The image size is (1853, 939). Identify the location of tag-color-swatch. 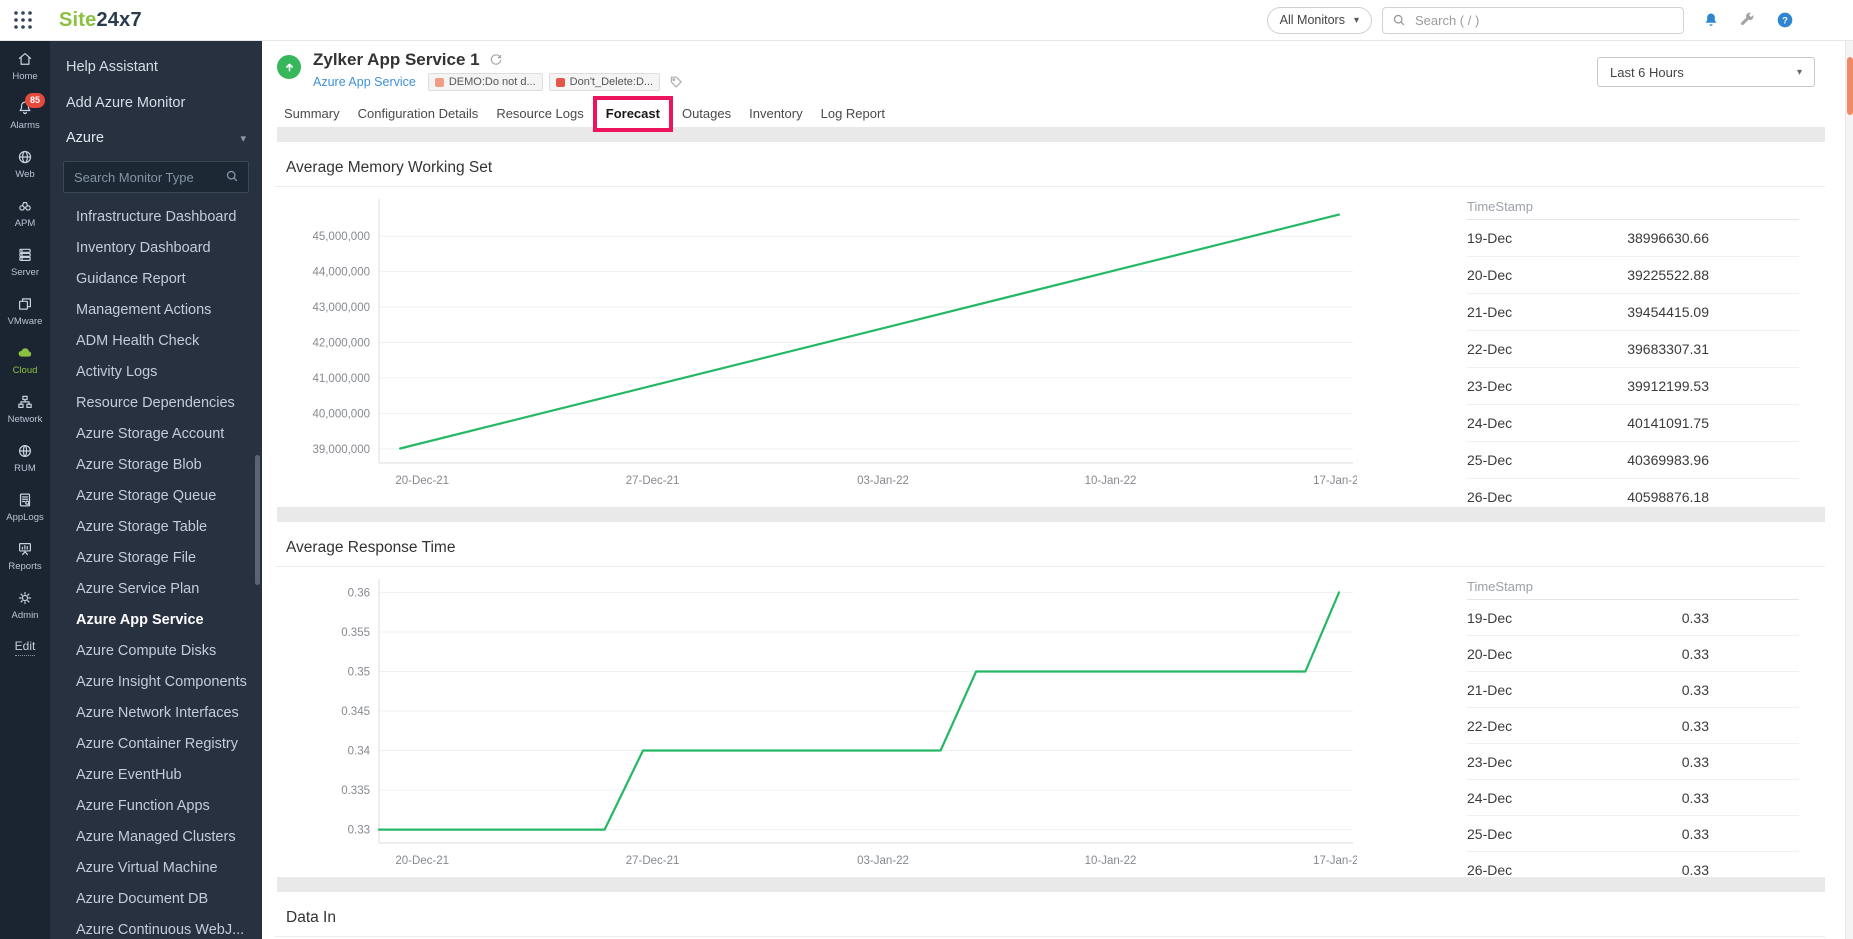
(439, 82).